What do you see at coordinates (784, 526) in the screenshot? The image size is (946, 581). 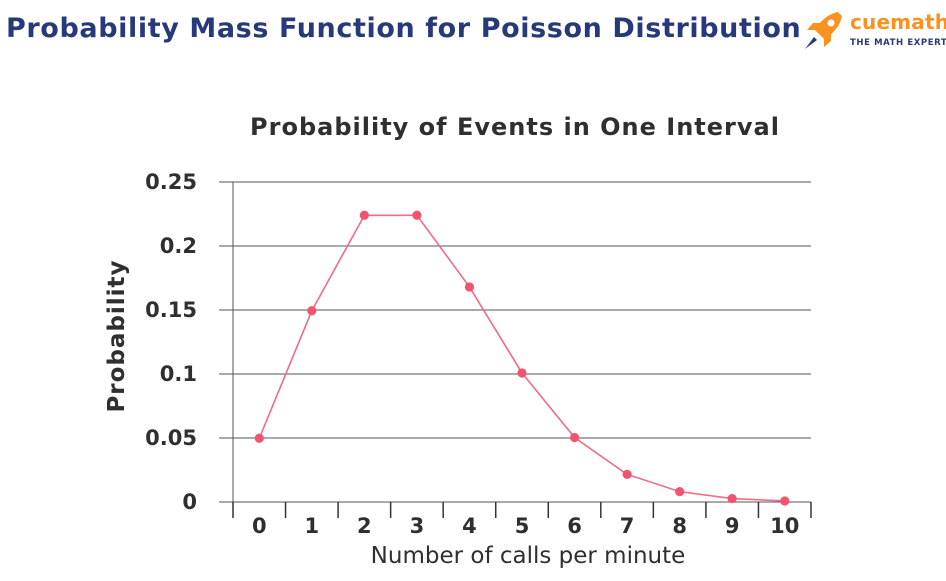 I see `x-tick-label: 10` at bounding box center [784, 526].